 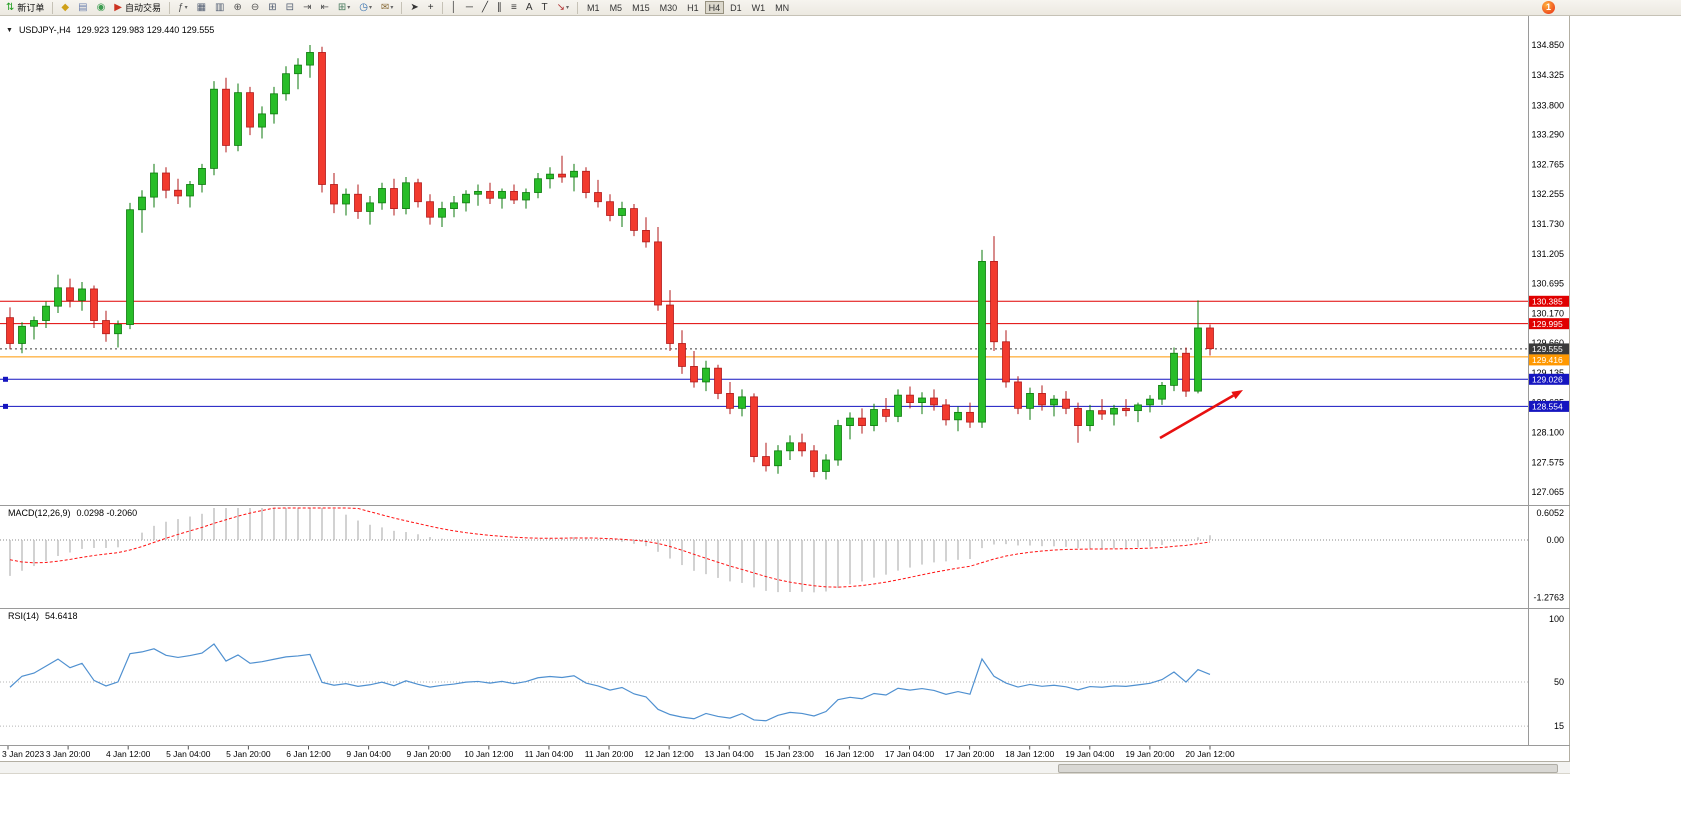 What do you see at coordinates (469, 8) in the screenshot?
I see `horizontal-line-icon: ─` at bounding box center [469, 8].